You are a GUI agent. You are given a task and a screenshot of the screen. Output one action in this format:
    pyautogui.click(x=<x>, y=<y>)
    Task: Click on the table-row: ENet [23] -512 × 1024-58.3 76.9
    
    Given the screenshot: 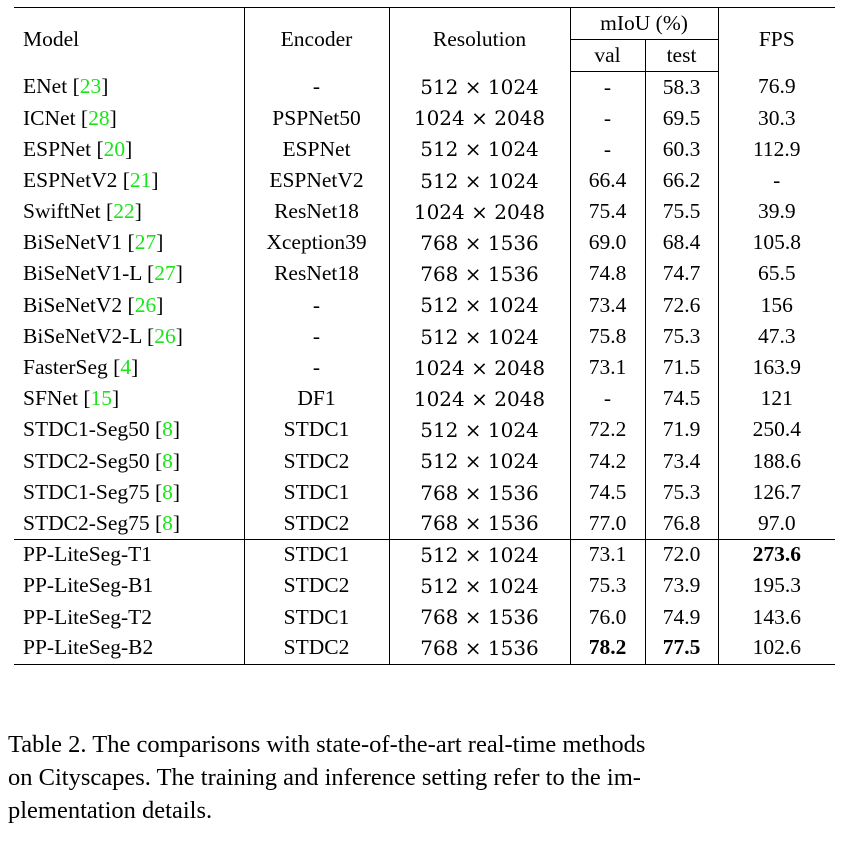 What is the action you would take?
    pyautogui.click(x=425, y=87)
    